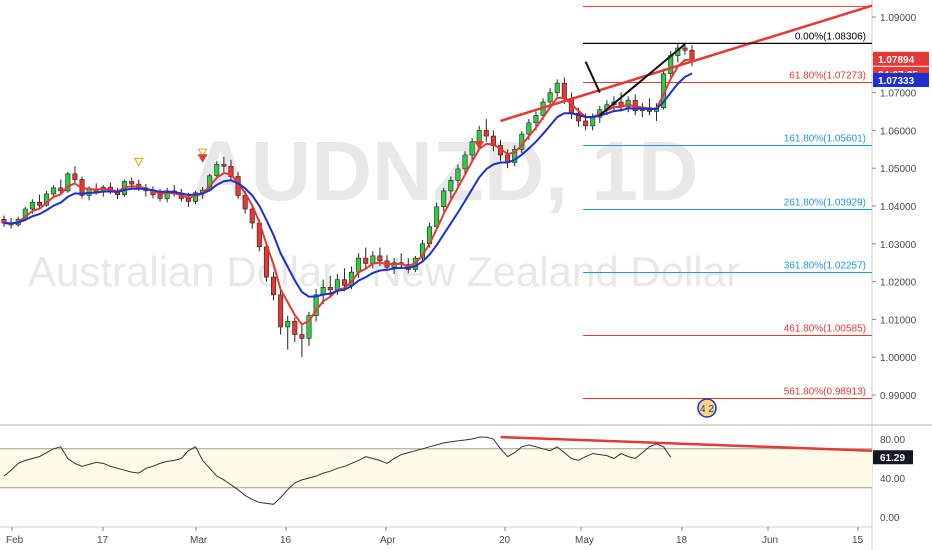 The height and width of the screenshot is (550, 932). I want to click on fib-label: 361.80%(1.02257), so click(825, 266).